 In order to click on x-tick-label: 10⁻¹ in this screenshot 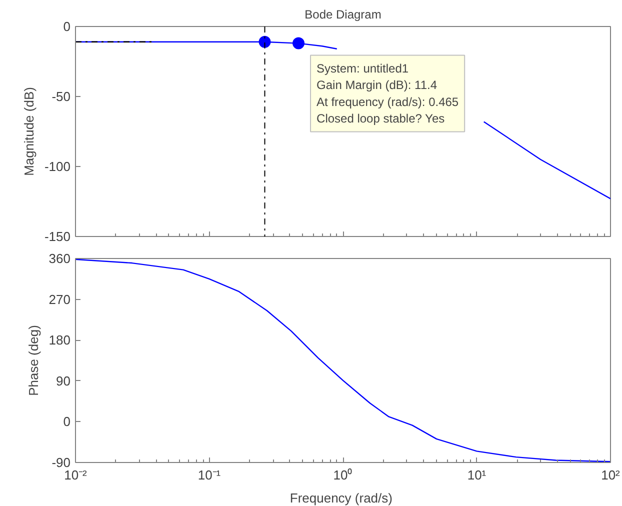, I will do `click(210, 475)`.